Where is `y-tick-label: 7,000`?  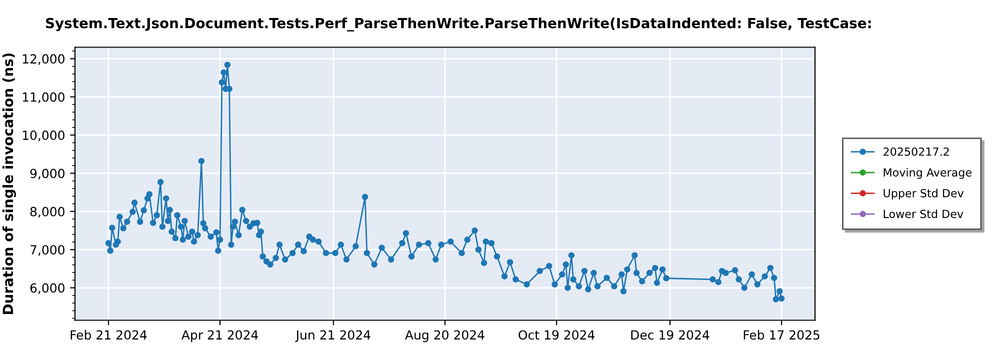 y-tick-label: 7,000 is located at coordinates (47, 250).